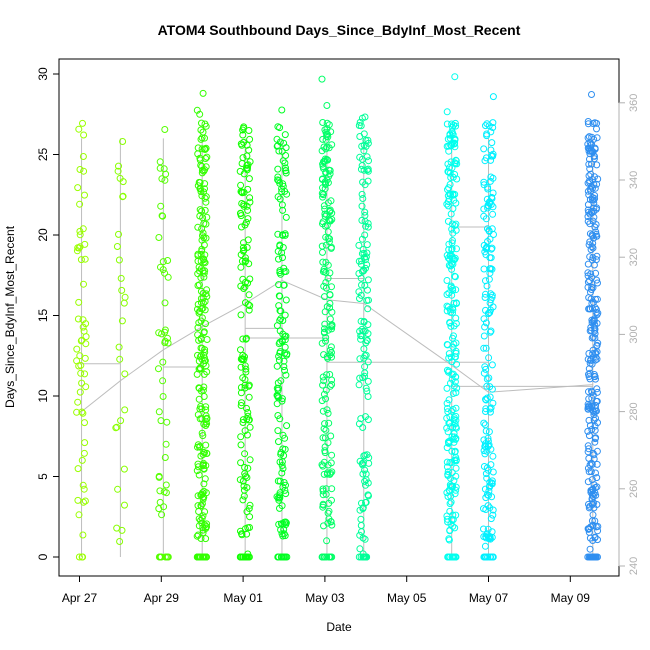 The width and height of the screenshot is (650, 650). What do you see at coordinates (571, 598) in the screenshot?
I see `x-tick-label: May 09` at bounding box center [571, 598].